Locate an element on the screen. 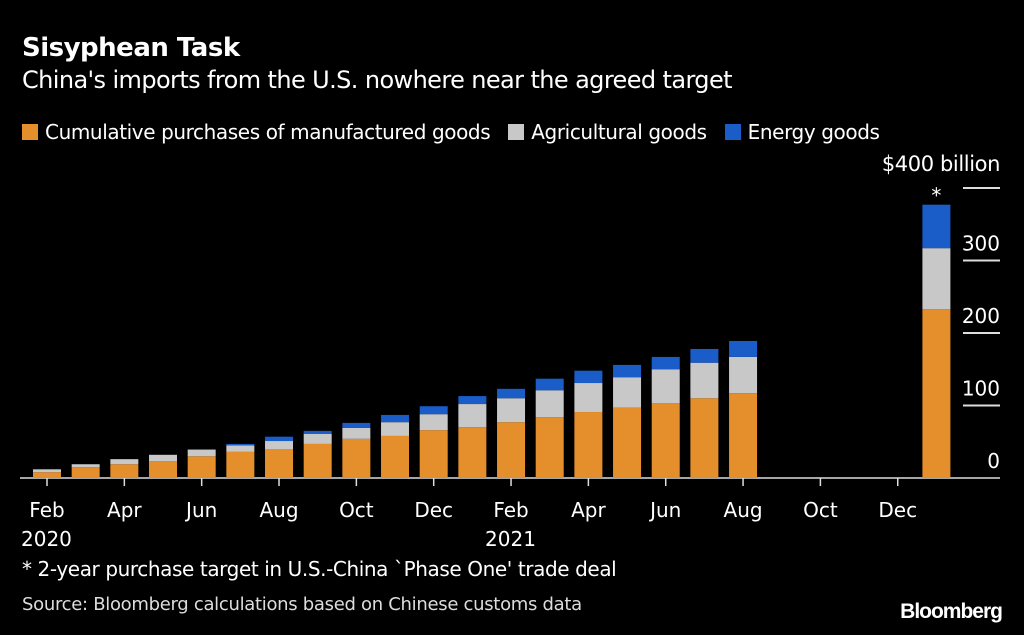  legend-label: Energy goods is located at coordinates (813, 132).